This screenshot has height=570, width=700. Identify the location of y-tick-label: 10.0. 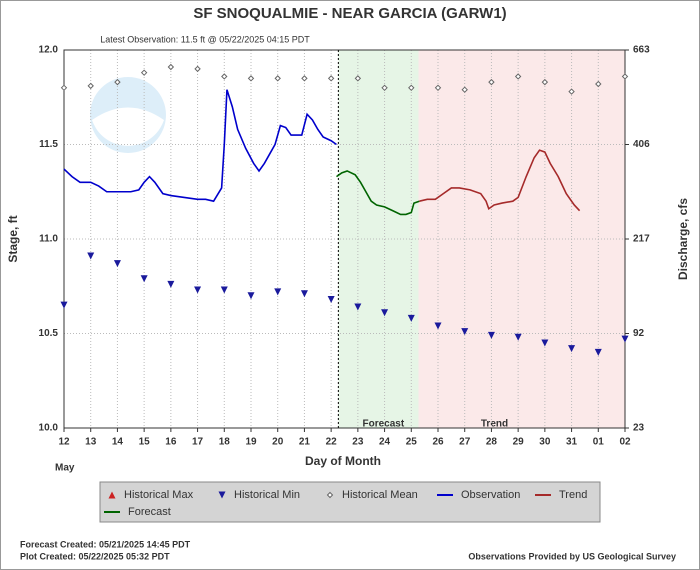
(49, 428).